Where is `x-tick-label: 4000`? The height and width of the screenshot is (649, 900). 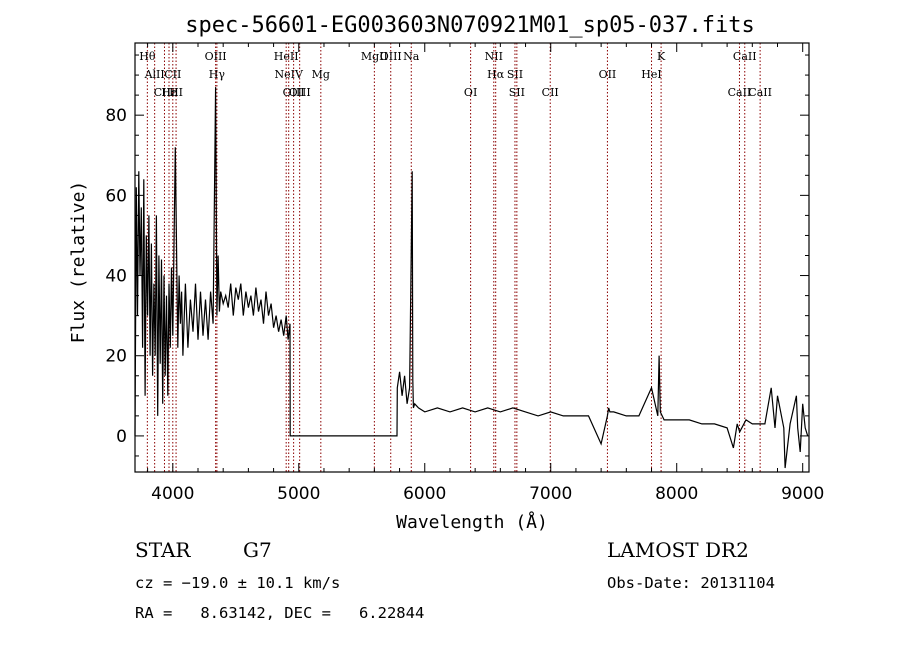 x-tick-label: 4000 is located at coordinates (172, 494).